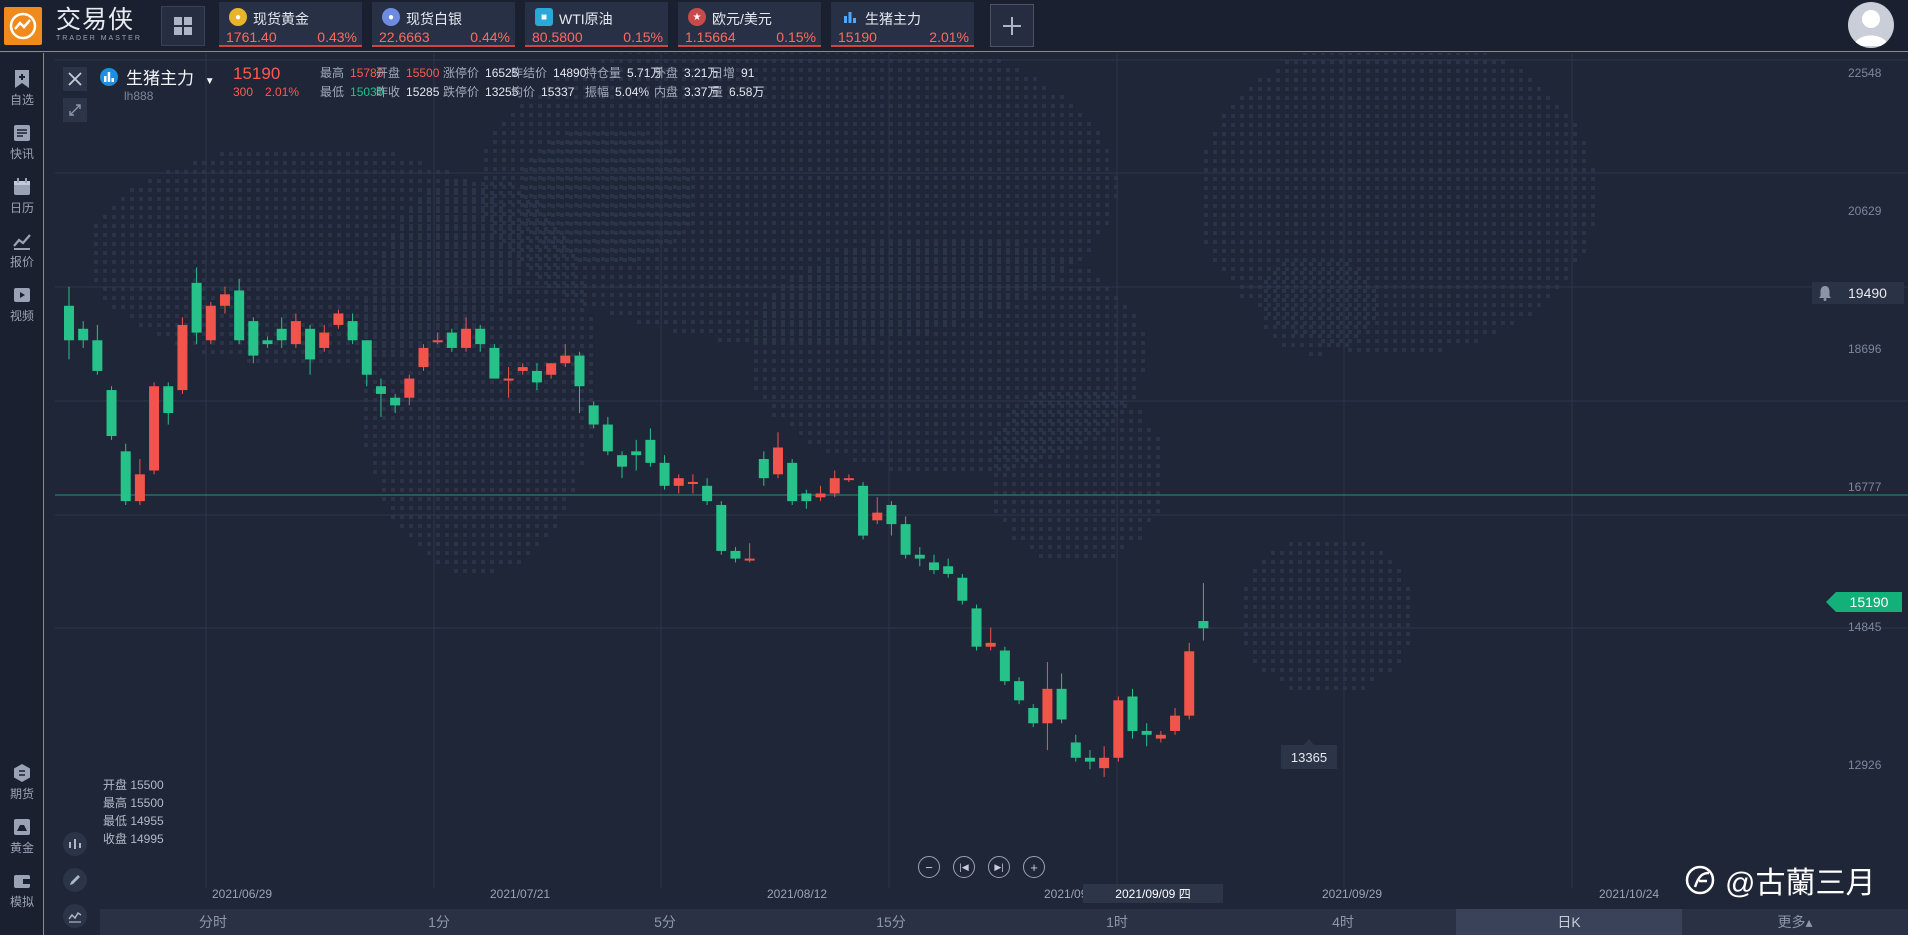 The image size is (1908, 935). Describe the element at coordinates (22, 198) in the screenshot. I see `sidebar-item-calendar: 日历` at that location.